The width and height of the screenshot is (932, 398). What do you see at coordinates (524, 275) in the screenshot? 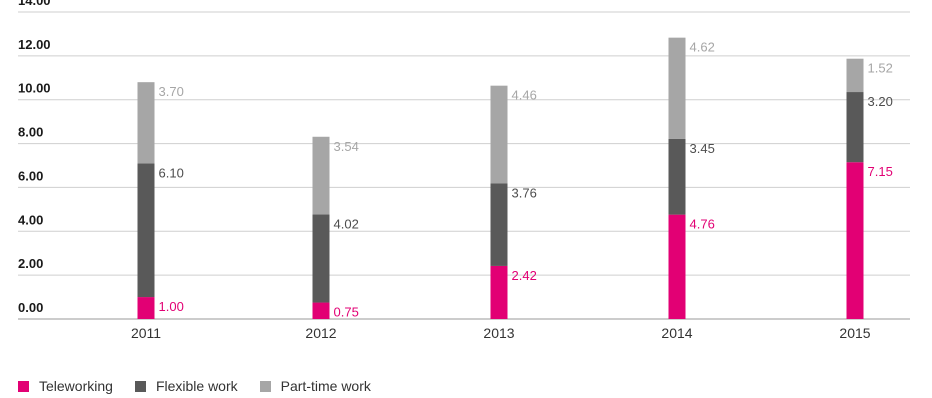
I see `data-label: 2.42` at bounding box center [524, 275].